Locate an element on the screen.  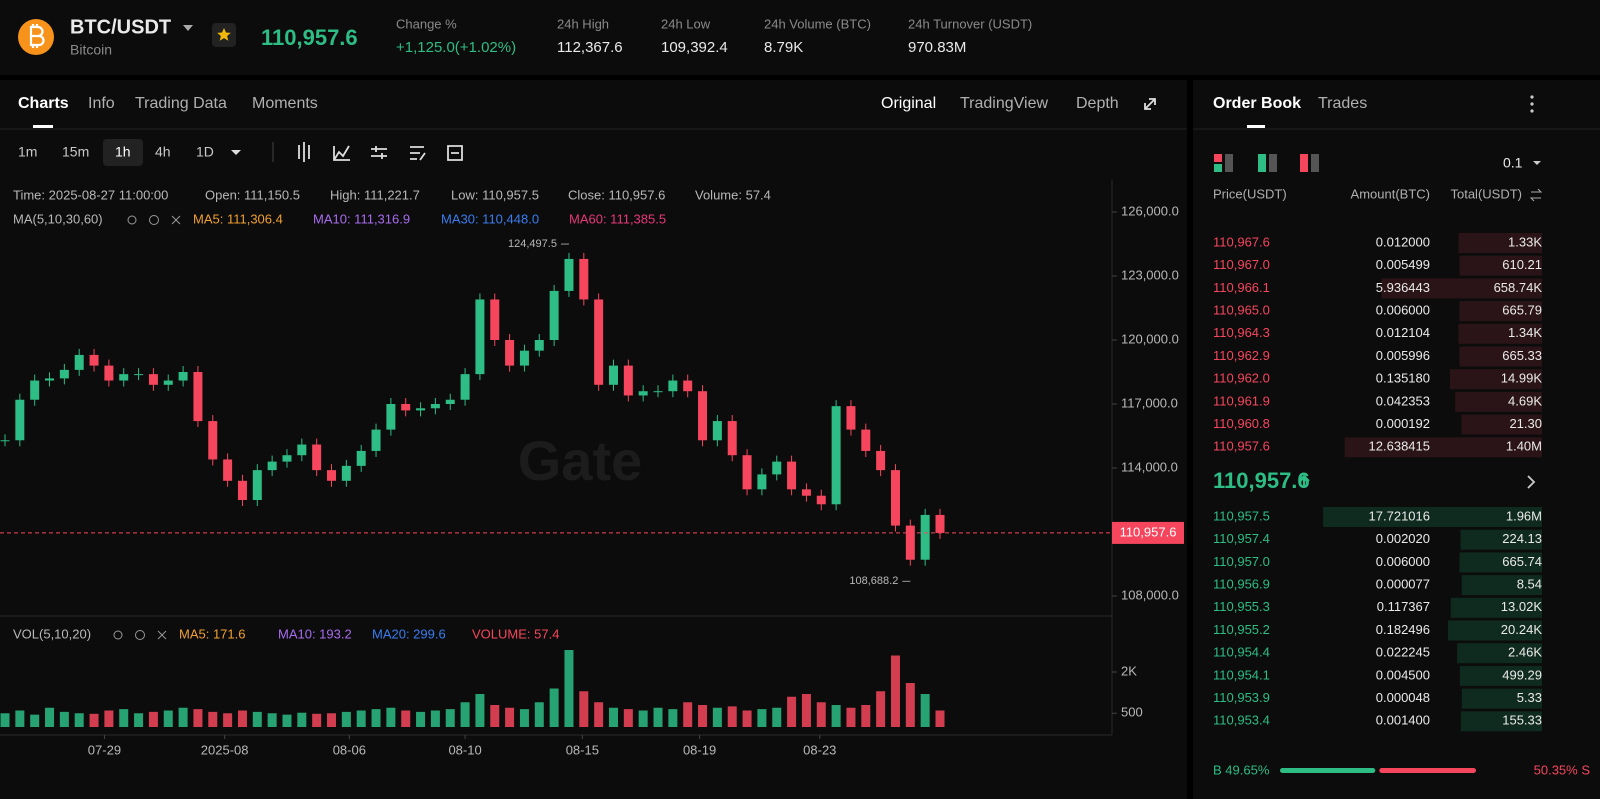
ob-total: 155.33 is located at coordinates (1522, 720).